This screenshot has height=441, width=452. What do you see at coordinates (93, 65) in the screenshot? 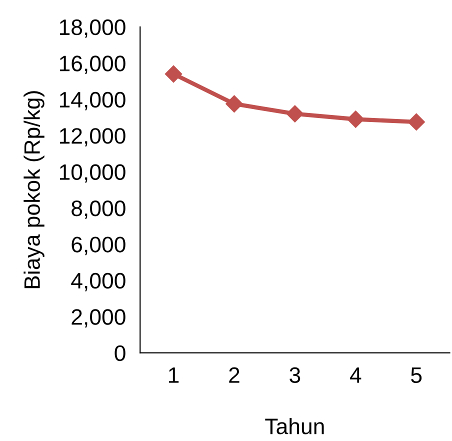
I see `y-tick-label: 16,000` at bounding box center [93, 65].